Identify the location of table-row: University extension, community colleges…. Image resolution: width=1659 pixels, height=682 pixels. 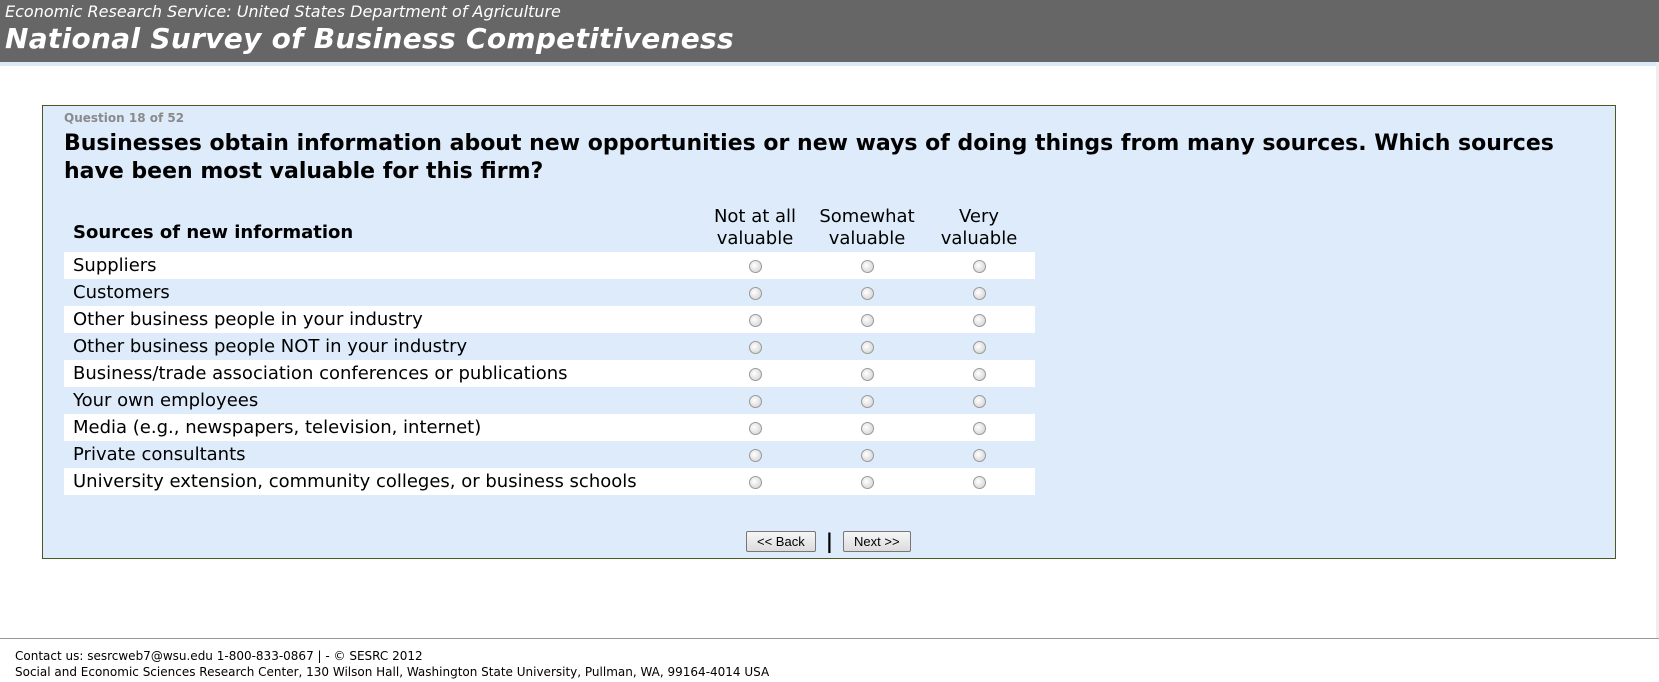
(549, 481).